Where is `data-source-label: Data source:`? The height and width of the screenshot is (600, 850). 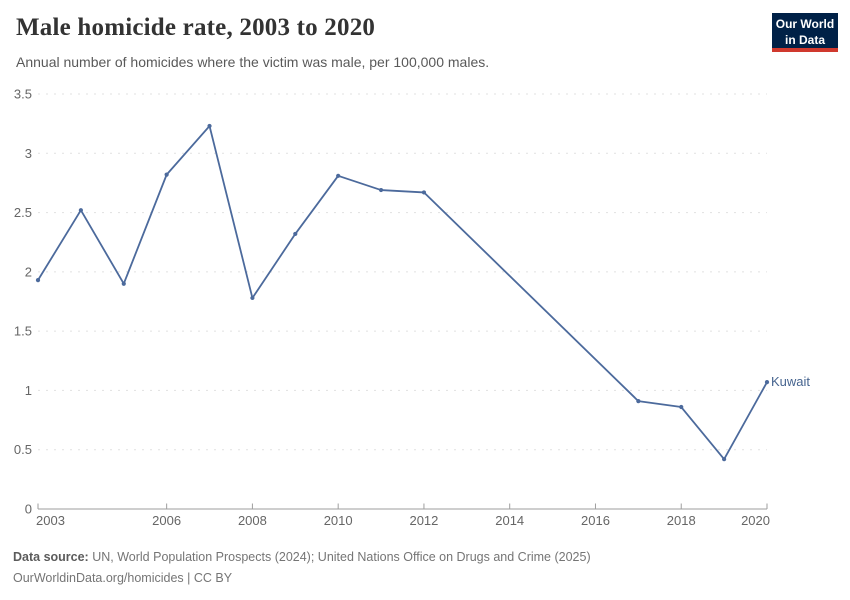
data-source-label: Data source: is located at coordinates (51, 557).